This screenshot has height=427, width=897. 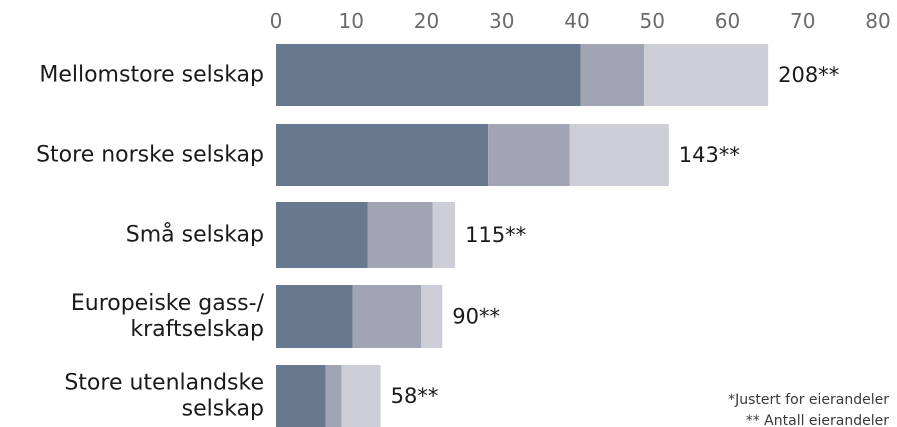 I want to click on x-tick-label: 50, so click(x=652, y=21).